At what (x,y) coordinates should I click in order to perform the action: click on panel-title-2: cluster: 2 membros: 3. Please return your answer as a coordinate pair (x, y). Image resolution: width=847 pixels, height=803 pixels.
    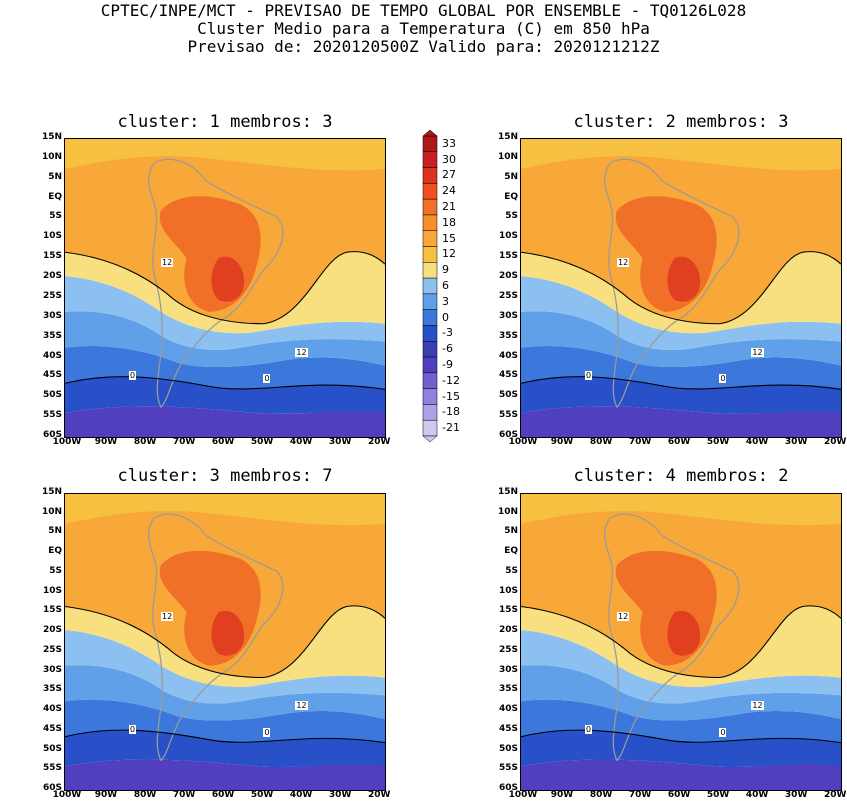
    Looking at the image, I should click on (681, 122).